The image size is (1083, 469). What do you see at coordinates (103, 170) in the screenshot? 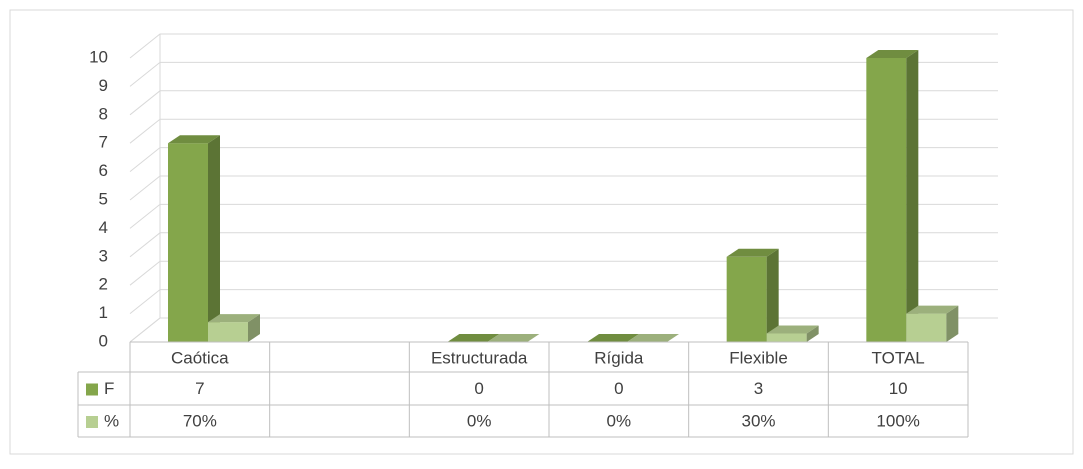
I see `y-tick-label: 6` at bounding box center [103, 170].